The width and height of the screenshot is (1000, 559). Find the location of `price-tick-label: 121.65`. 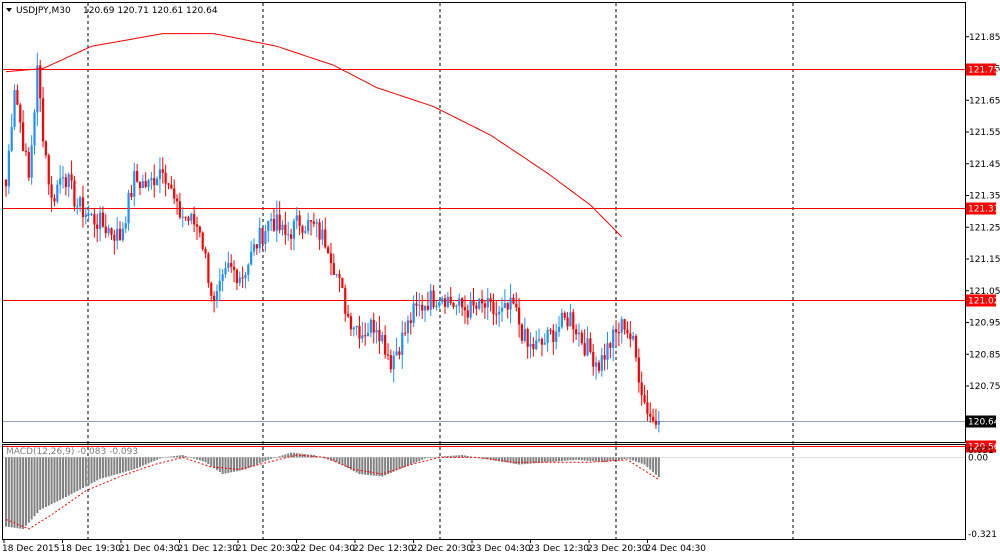

price-tick-label: 121.65 is located at coordinates (984, 101).